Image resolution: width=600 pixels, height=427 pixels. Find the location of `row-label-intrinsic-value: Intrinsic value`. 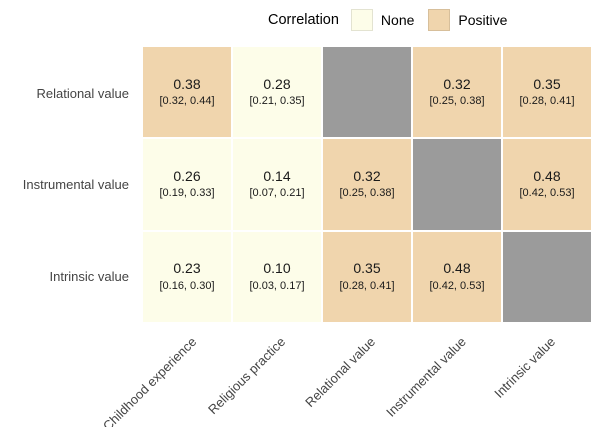

row-label-intrinsic-value: Intrinsic value is located at coordinates (89, 276).